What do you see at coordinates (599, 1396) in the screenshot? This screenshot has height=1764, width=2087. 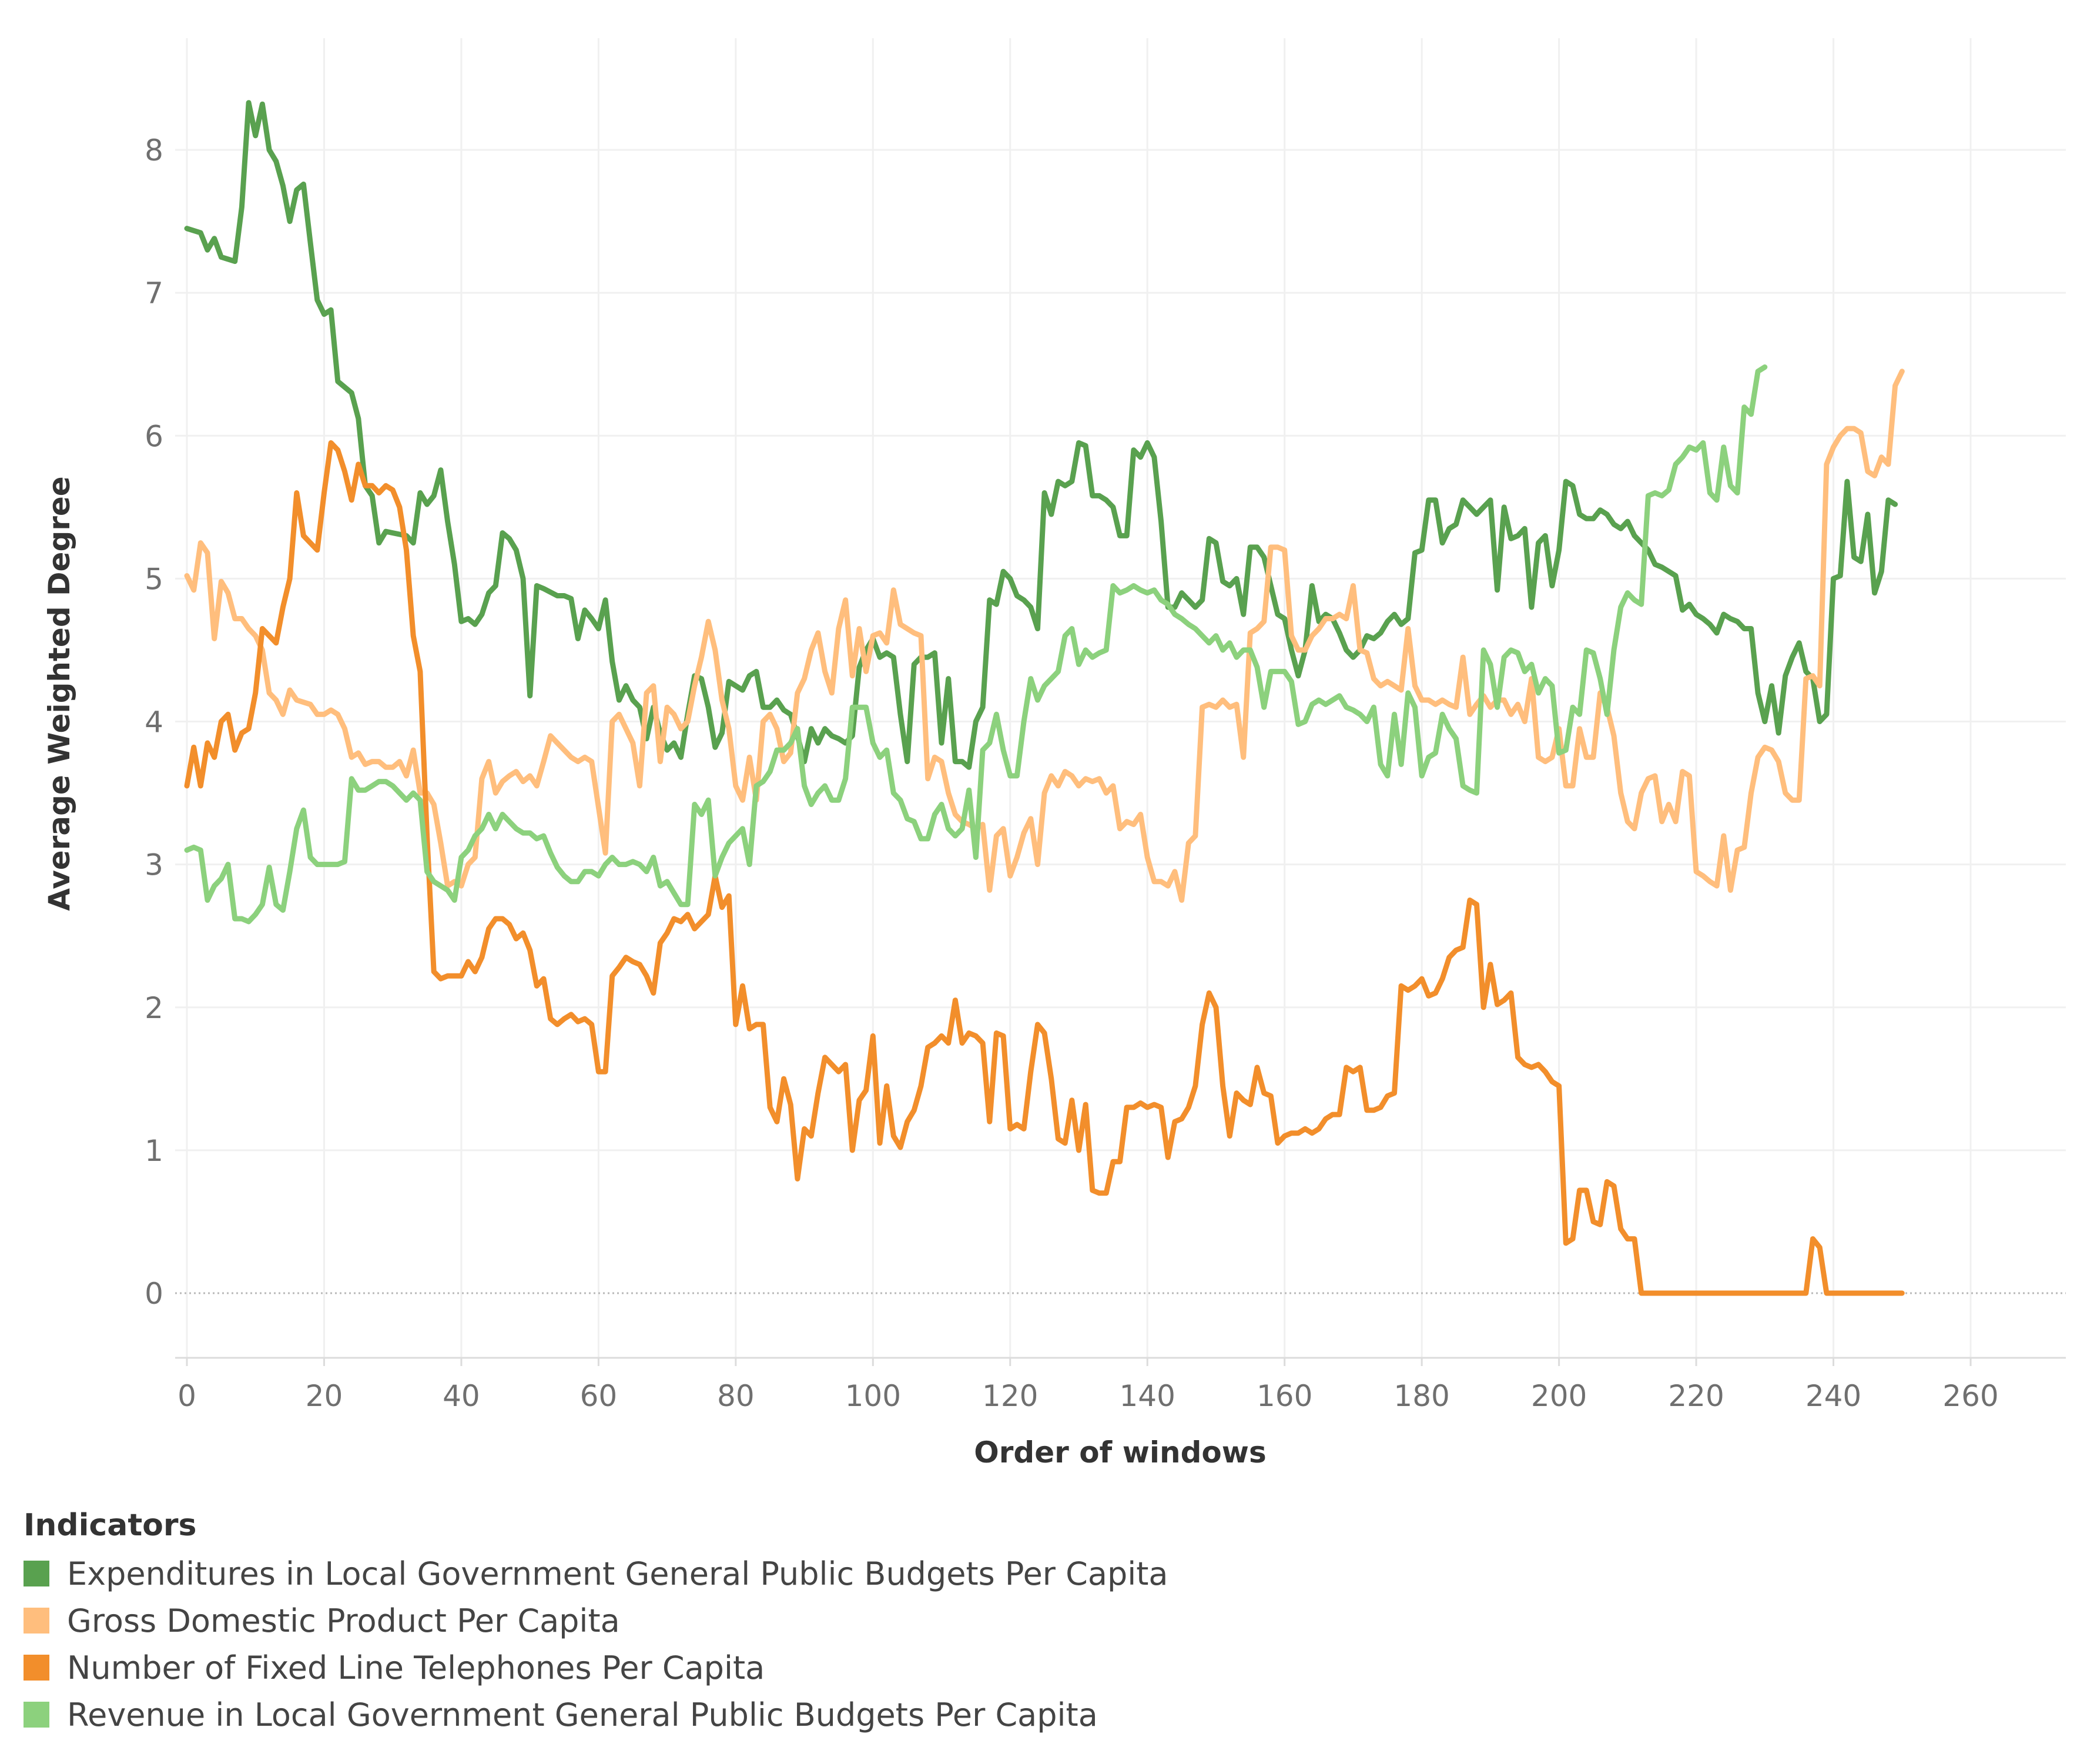 I see `x-tick-label: 60` at bounding box center [599, 1396].